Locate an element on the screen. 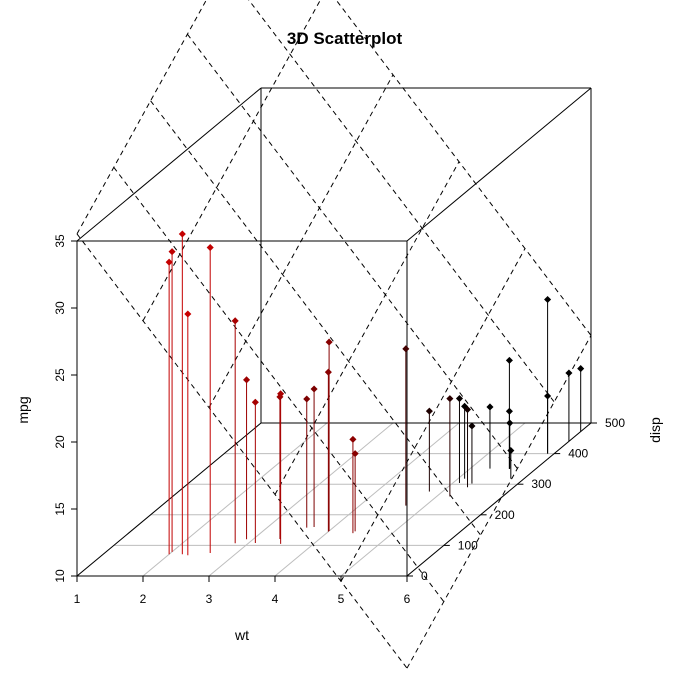  y-tick-label: 30 is located at coordinates (60, 308).